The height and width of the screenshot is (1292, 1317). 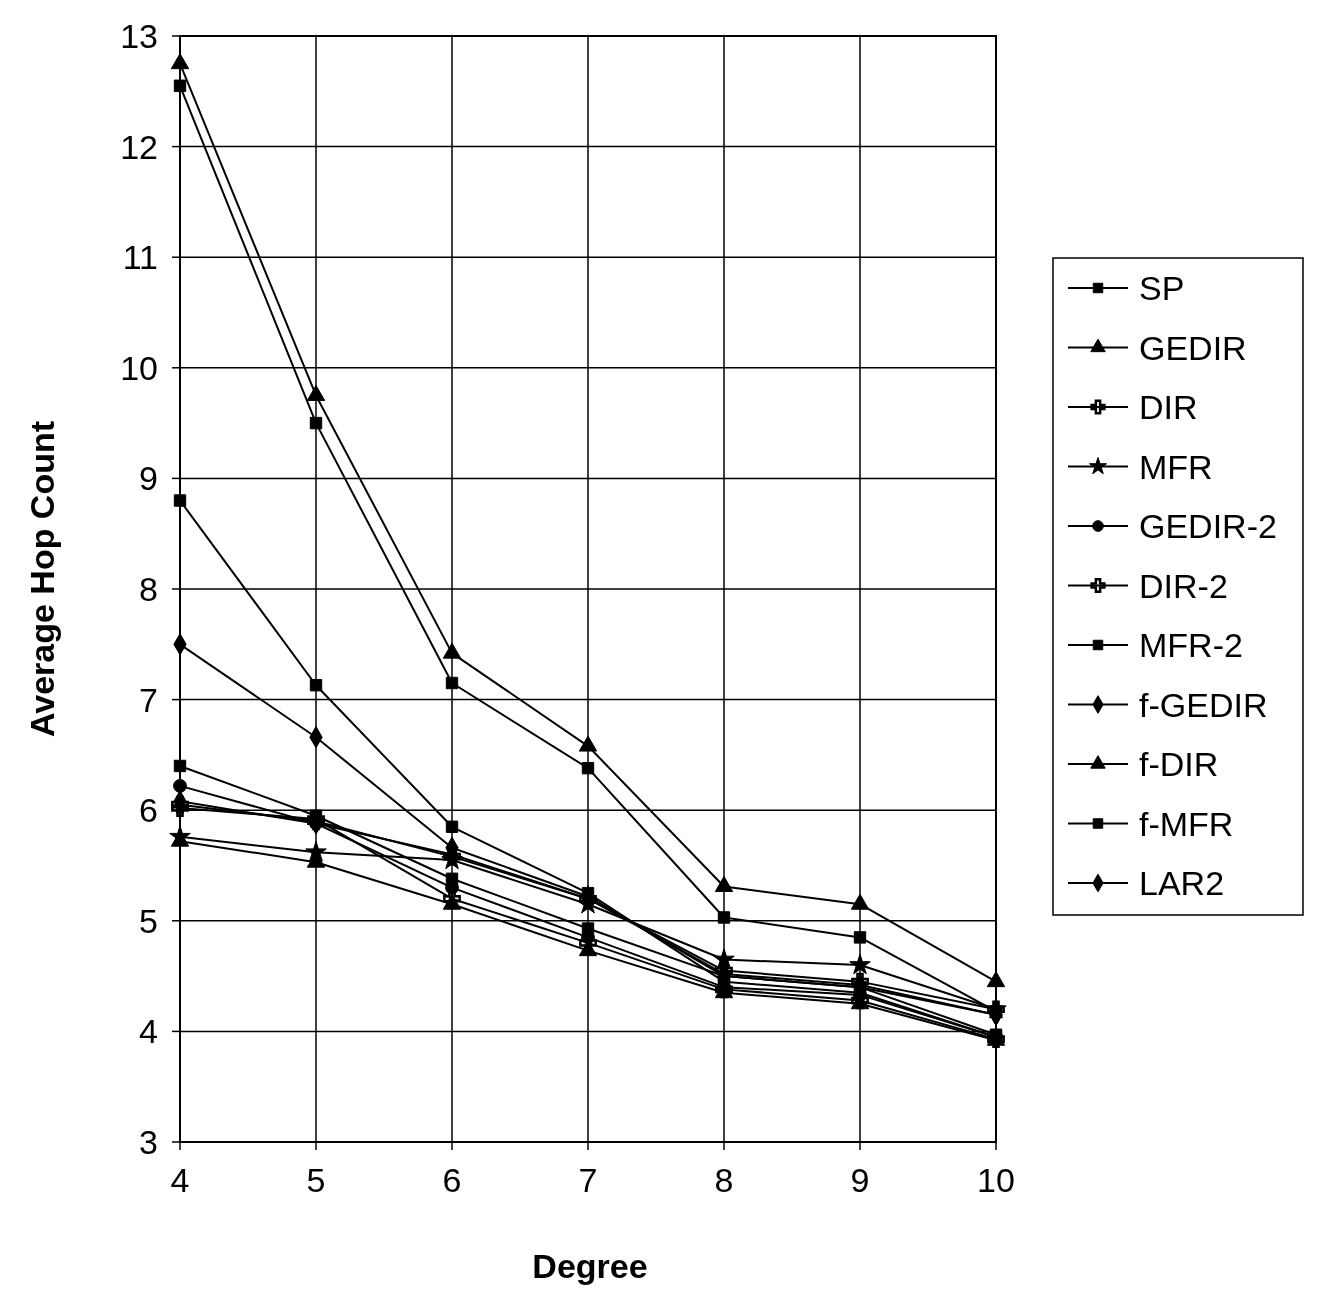 I want to click on y-tick-label: 6, so click(x=148, y=810).